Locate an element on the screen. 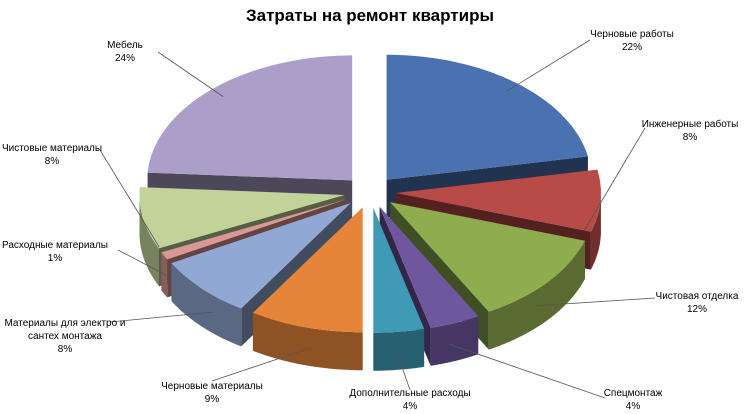 The width and height of the screenshot is (750, 414). category-label: Инженерные работы is located at coordinates (690, 124).